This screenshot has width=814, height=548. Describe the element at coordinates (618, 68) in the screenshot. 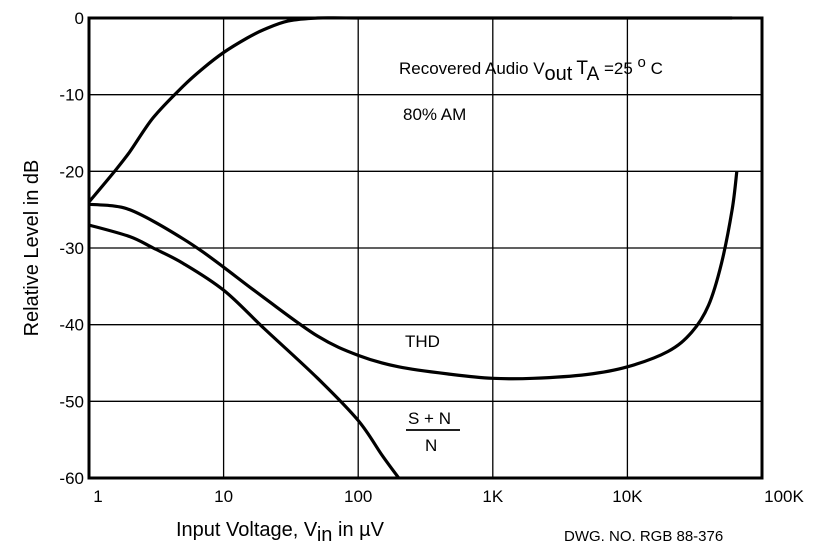

I see `annotation-ta-value: =25` at that location.